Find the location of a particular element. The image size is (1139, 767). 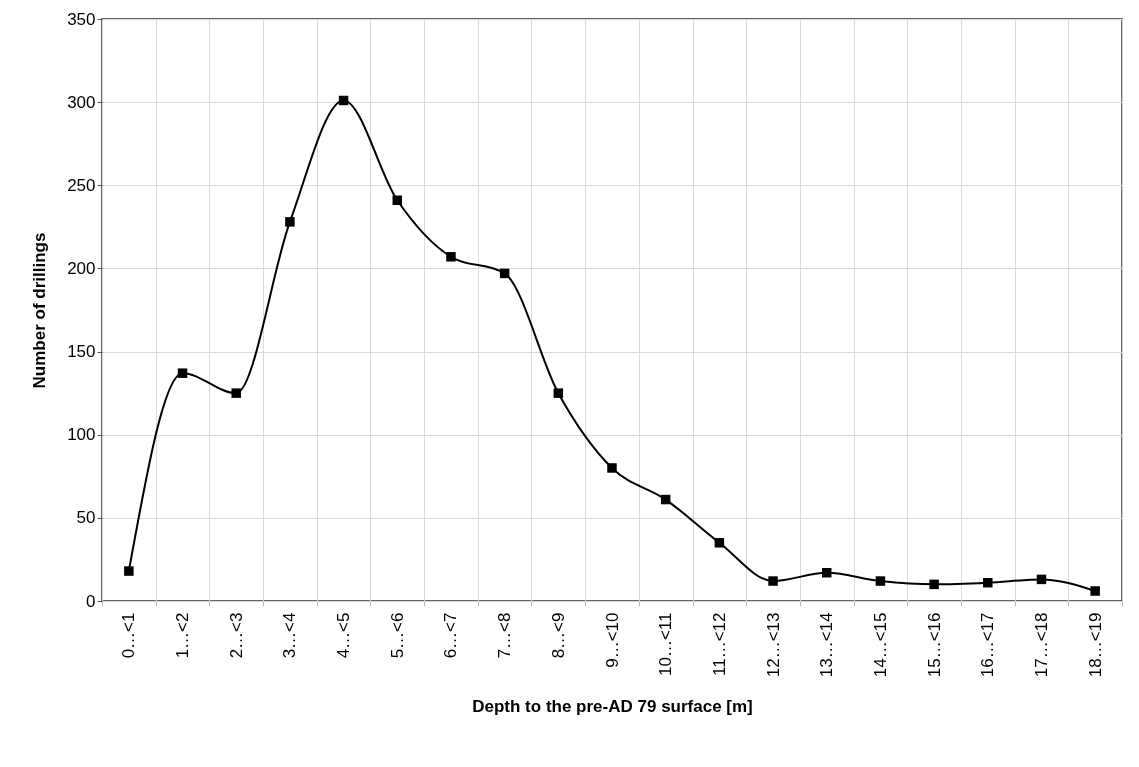

x-tick-label: 12…<13 is located at coordinates (773, 645).